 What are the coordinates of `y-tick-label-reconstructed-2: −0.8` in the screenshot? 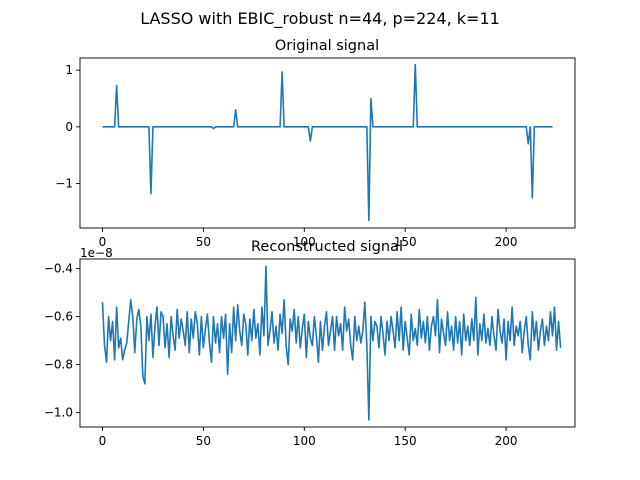 It's located at (58, 365).